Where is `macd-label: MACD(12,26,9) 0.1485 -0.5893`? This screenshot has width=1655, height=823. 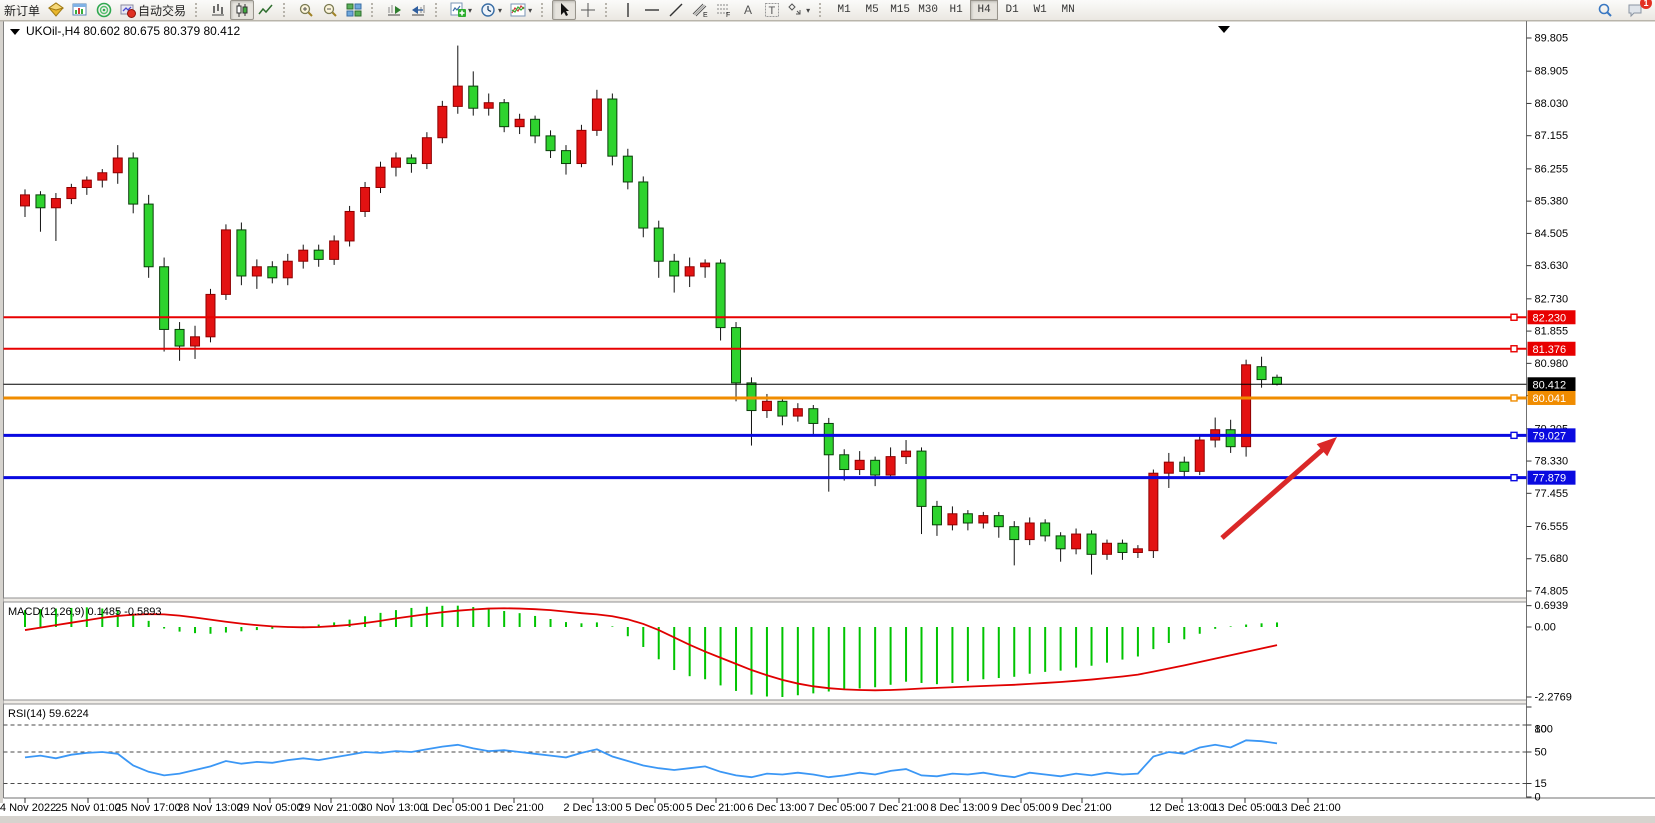 macd-label: MACD(12,26,9) 0.1485 -0.5893 is located at coordinates (84, 612).